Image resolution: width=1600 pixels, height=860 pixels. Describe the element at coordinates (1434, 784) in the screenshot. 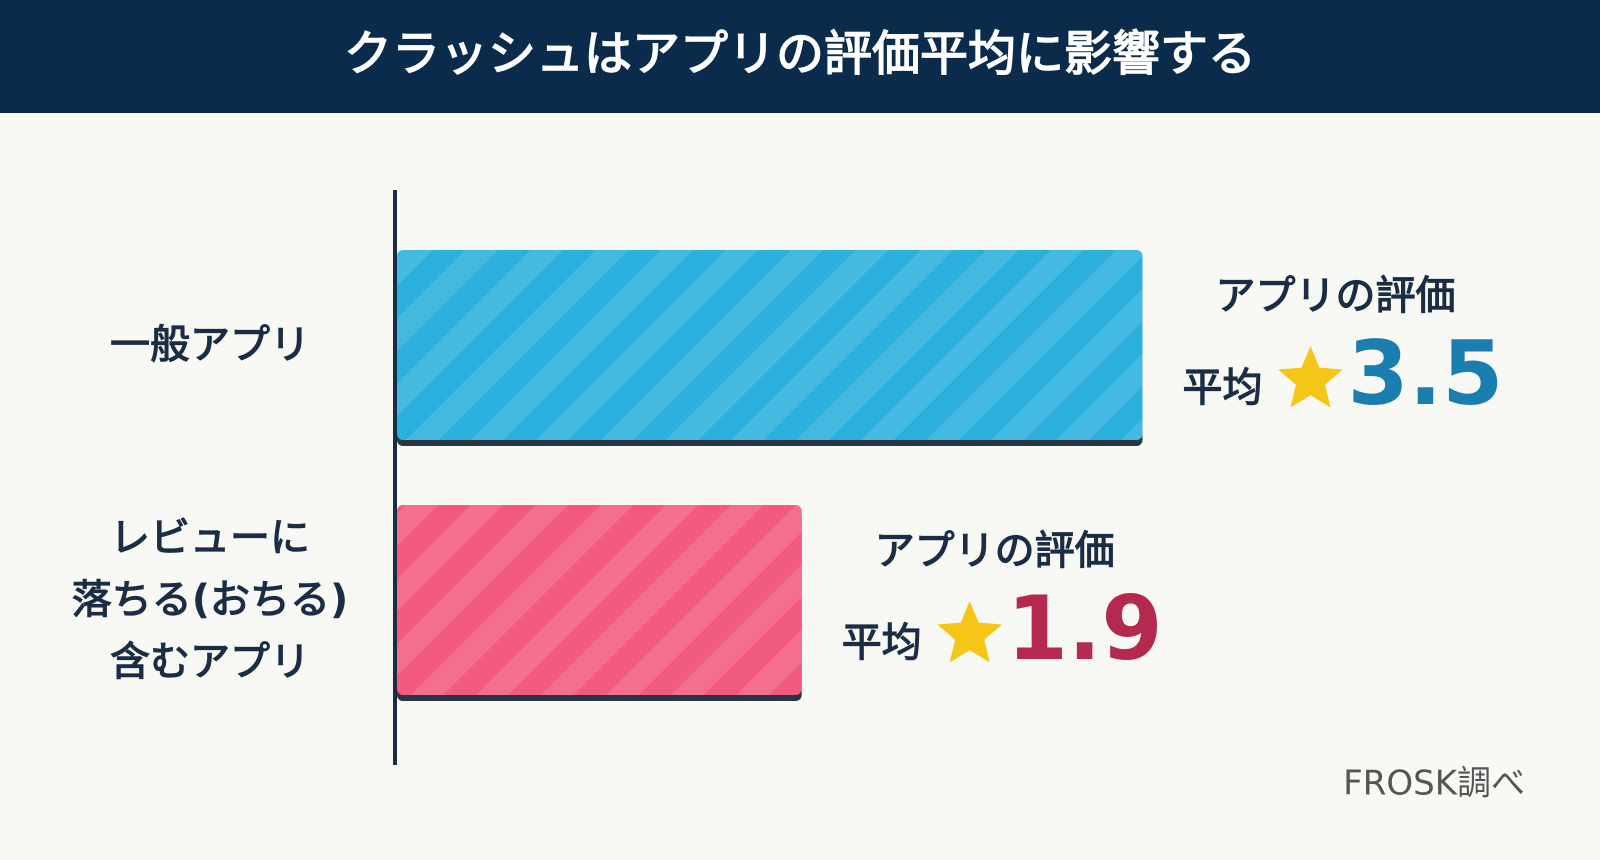

I see `source: FROSK調べ` at that location.